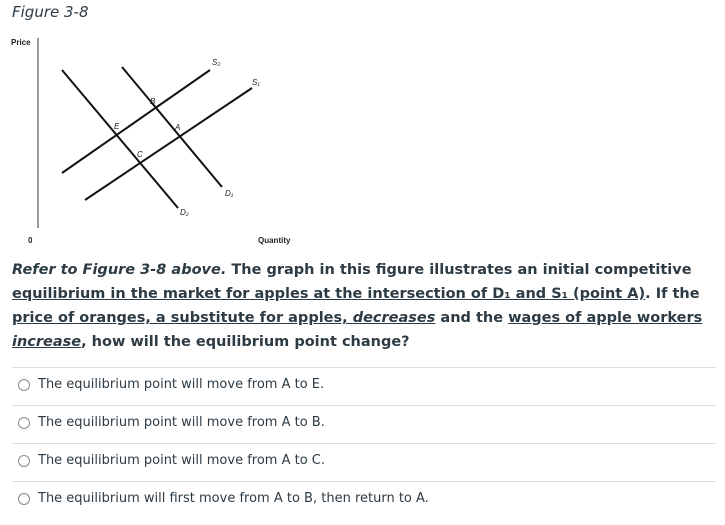 Image resolution: width=725 pixels, height=525 pixels. Describe the element at coordinates (394, 318) in the screenshot. I see `question-text: decreases` at that location.